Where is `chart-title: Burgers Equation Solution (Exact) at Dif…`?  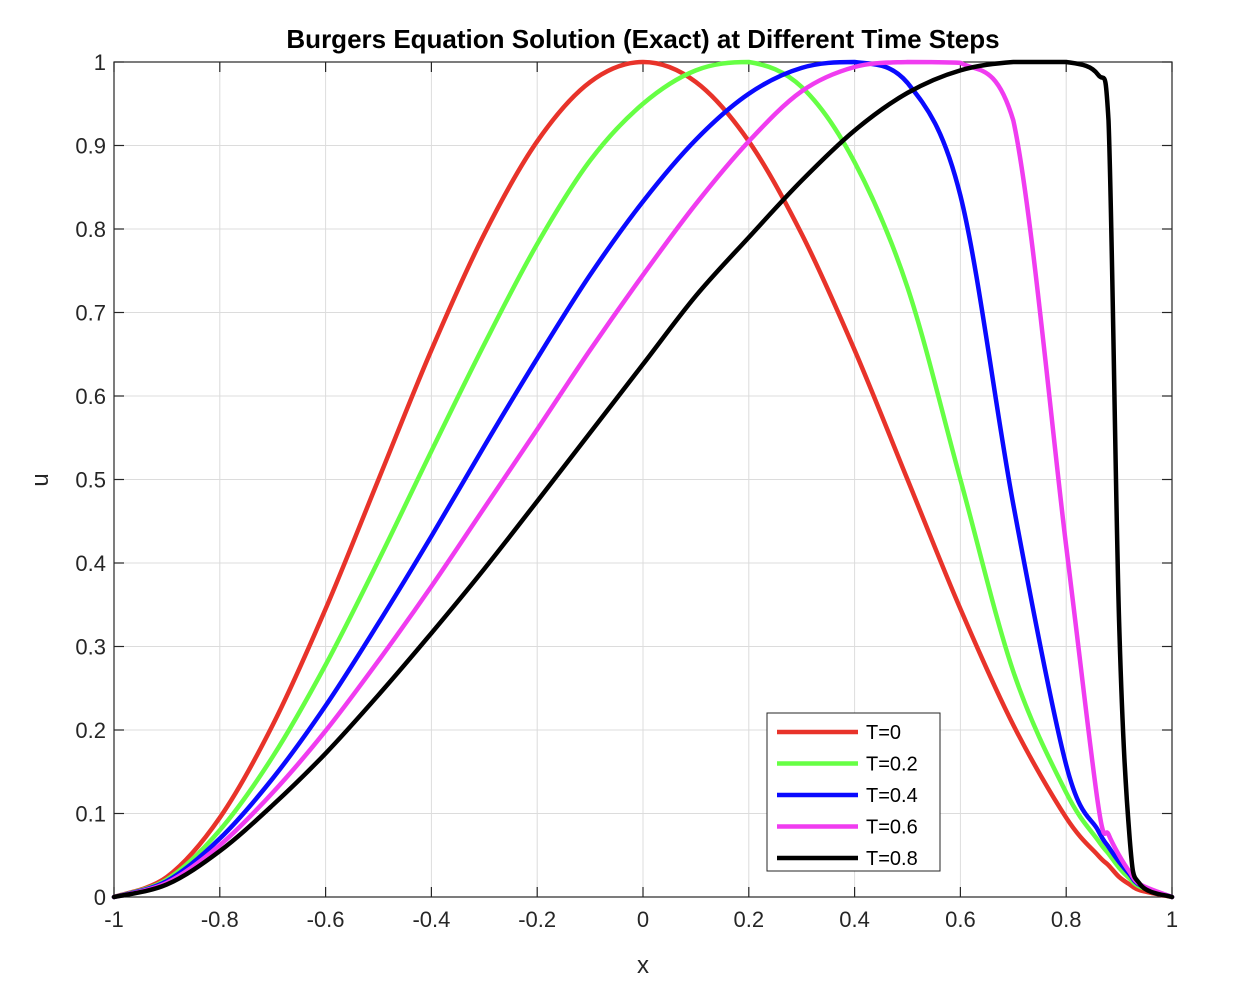 chart-title: Burgers Equation Solution (Exact) at Dif… is located at coordinates (642, 39).